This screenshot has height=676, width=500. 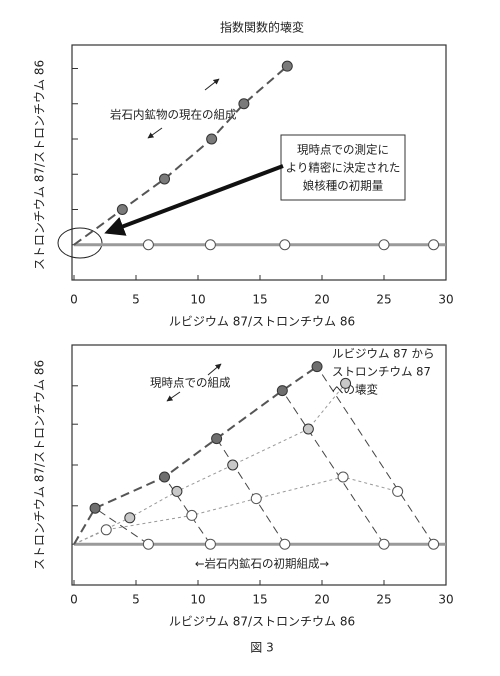 I want to click on highlight-ellipse, so click(x=80, y=243).